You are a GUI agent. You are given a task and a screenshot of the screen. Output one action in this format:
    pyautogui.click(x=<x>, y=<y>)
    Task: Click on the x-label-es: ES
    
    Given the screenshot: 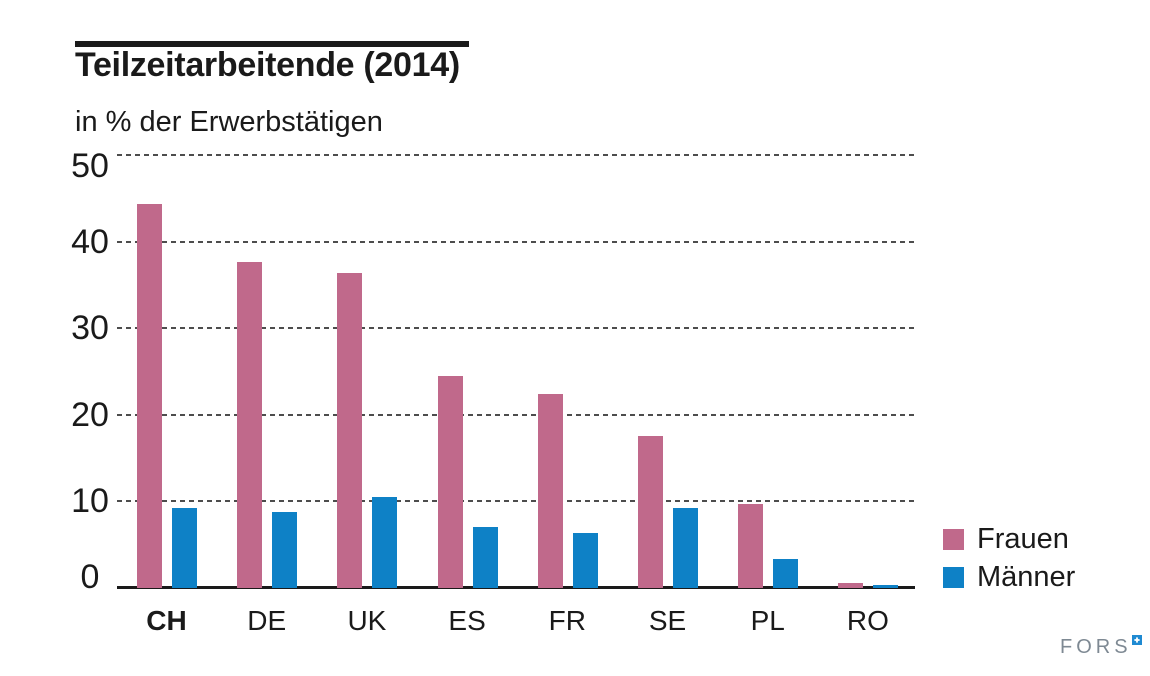 What is the action you would take?
    pyautogui.click(x=467, y=620)
    